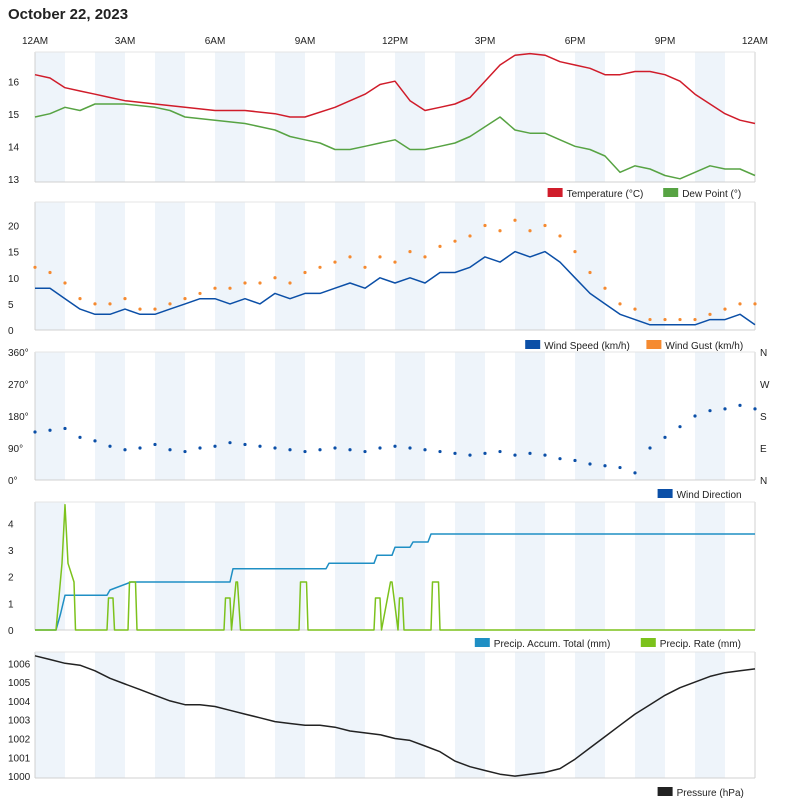 The height and width of the screenshot is (800, 788). I want to click on y-tick-label: 270°, so click(18, 385).